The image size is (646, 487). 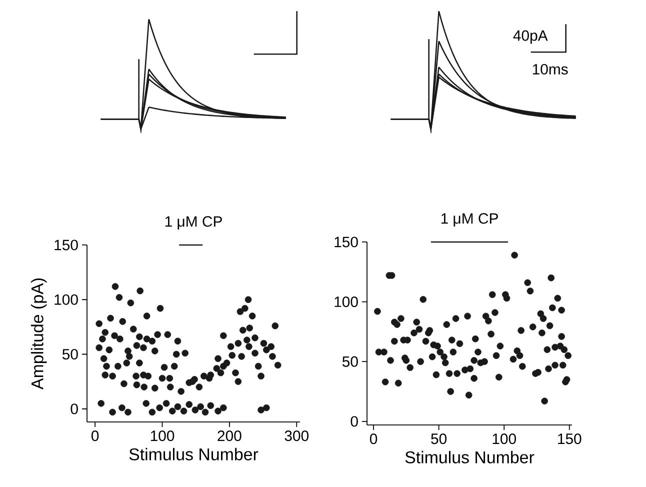 What do you see at coordinates (570, 439) in the screenshot?
I see `x-tick-label: 150` at bounding box center [570, 439].